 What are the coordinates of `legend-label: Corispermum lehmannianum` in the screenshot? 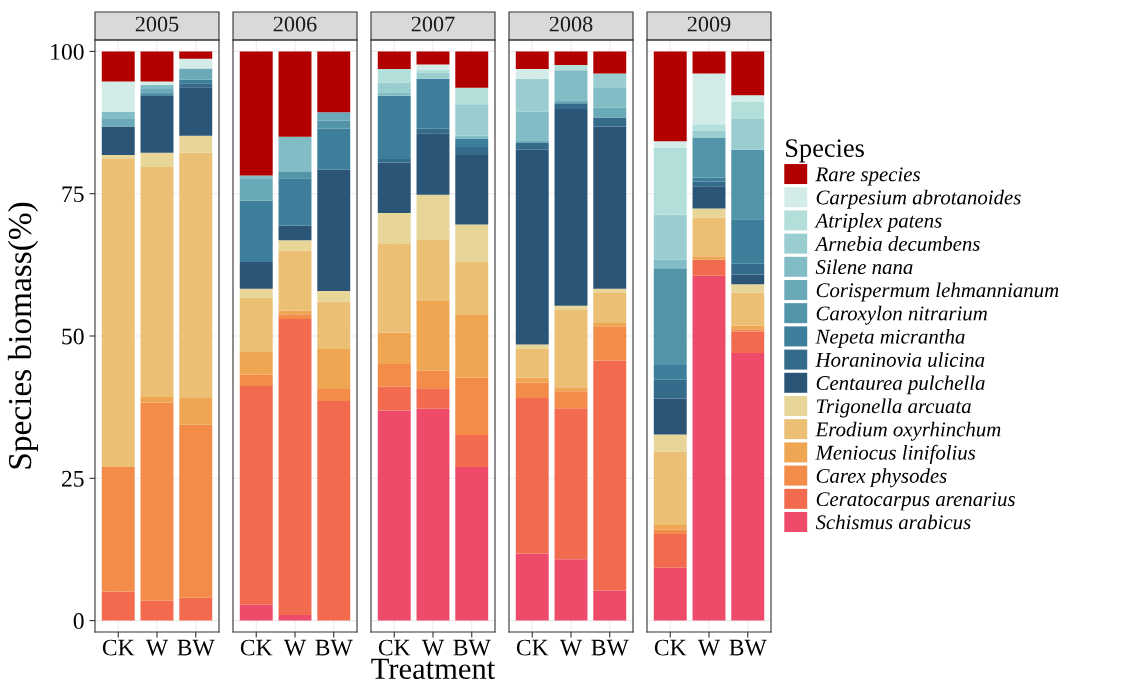 It's located at (937, 292).